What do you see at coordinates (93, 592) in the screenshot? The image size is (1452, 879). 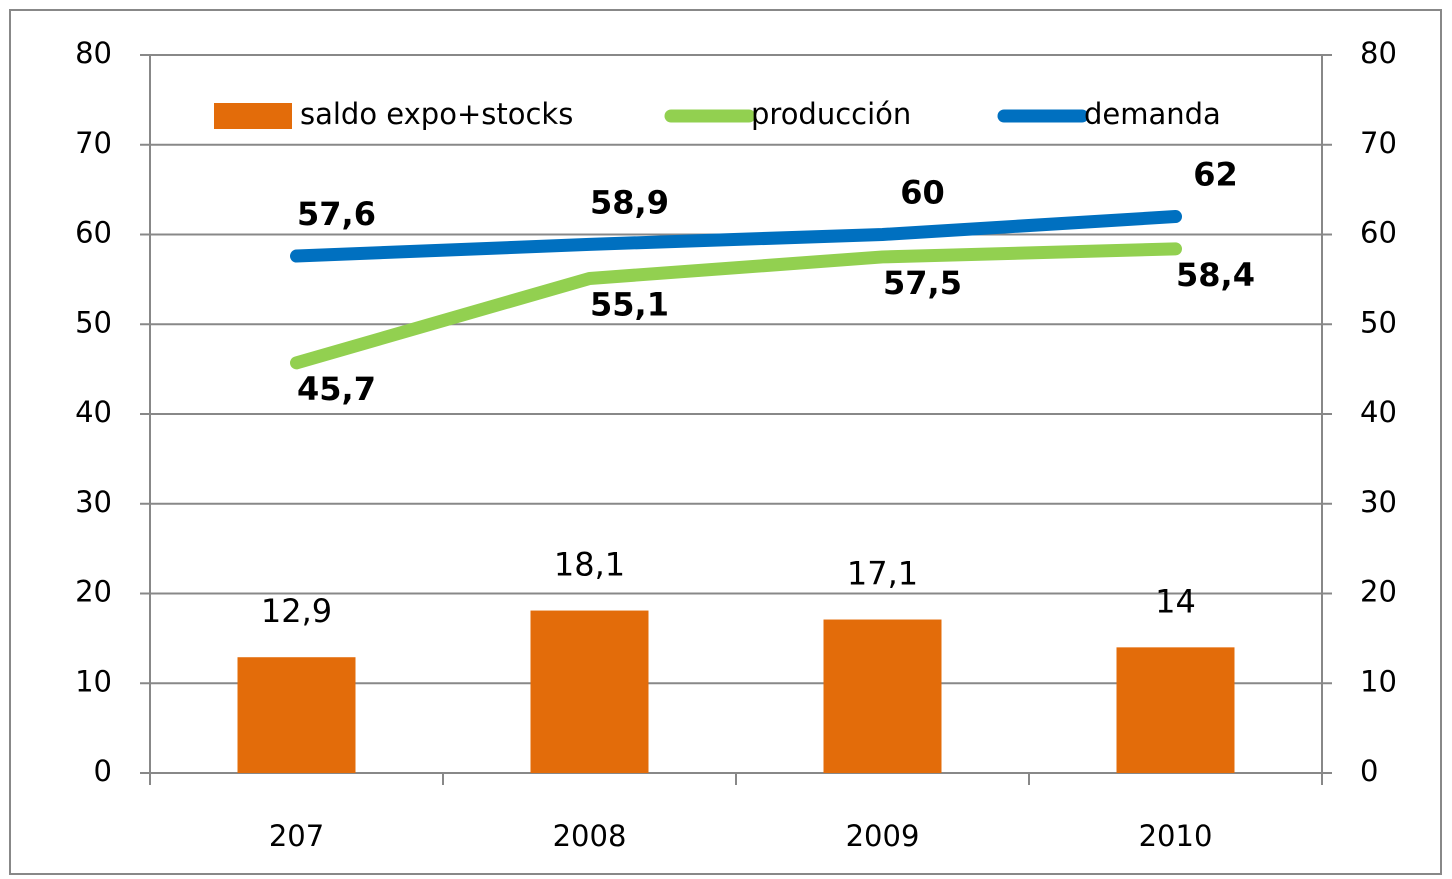 I see `y-tick-label: 20` at bounding box center [93, 592].